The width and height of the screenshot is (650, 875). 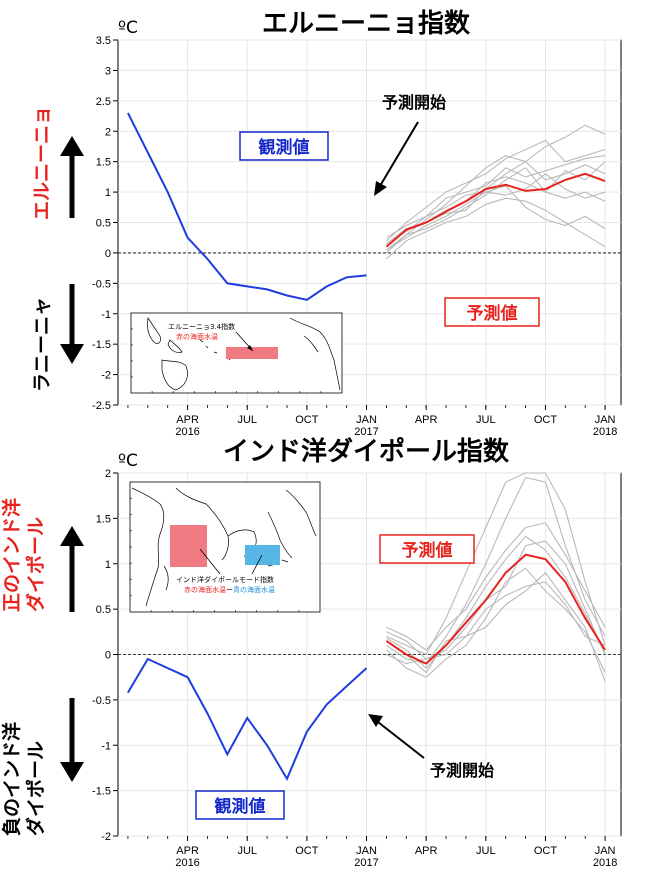 I want to click on inset-title: エルニーニョ3.4指数, so click(x=201, y=326).